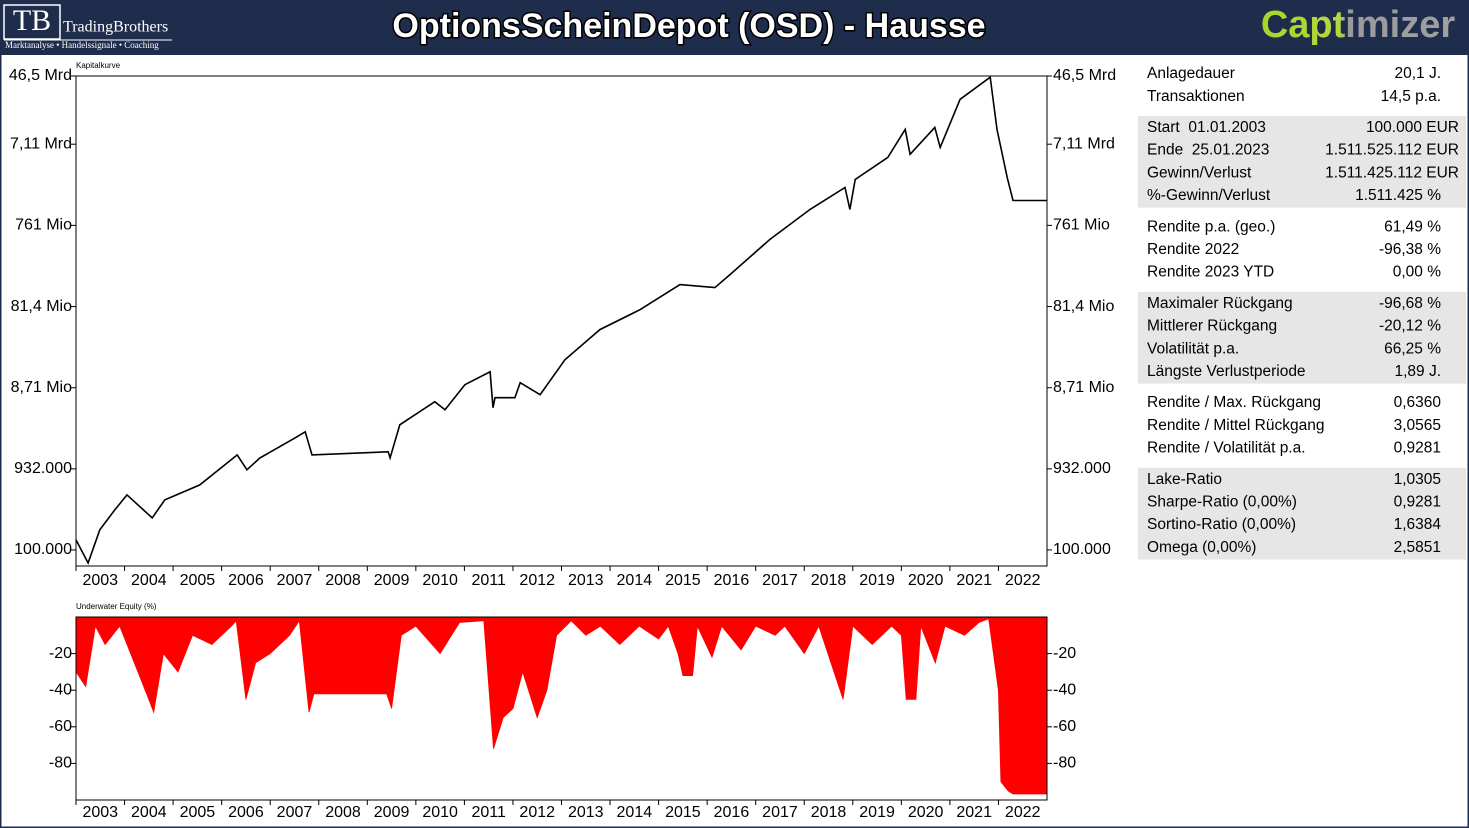 This screenshot has width=1469, height=828. What do you see at coordinates (1191, 73) in the screenshot?
I see `stat-label: Anlagedauer` at bounding box center [1191, 73].